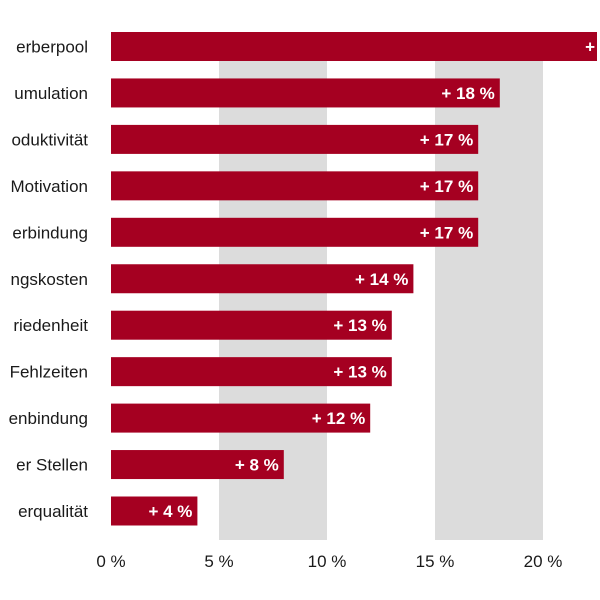 The width and height of the screenshot is (600, 600). I want to click on x-axis-ticks: 0 % 5 % 10 % 15 % 20 %, so click(329, 561).